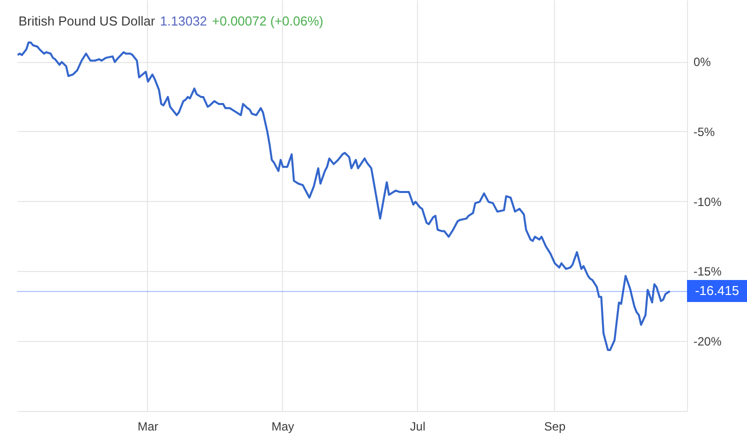 The height and width of the screenshot is (437, 747). Describe the element at coordinates (717, 291) in the screenshot. I see `ref-line-label: -16.415` at that location.